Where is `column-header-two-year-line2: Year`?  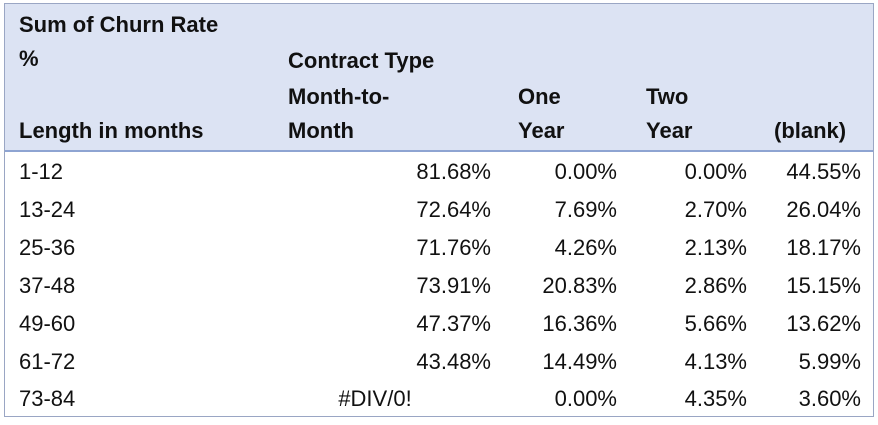 column-header-two-year-line2: Year is located at coordinates (669, 130).